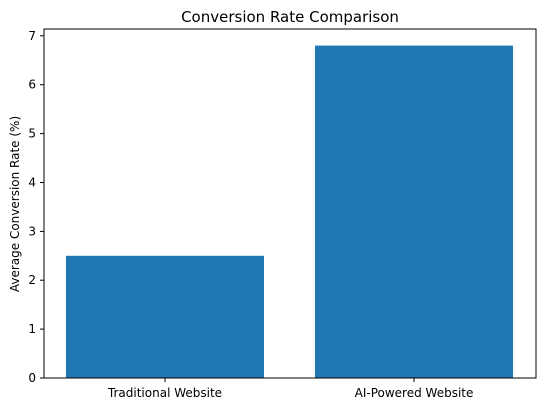 The height and width of the screenshot is (409, 544). I want to click on y-tick-label-6: 6, so click(32, 85).